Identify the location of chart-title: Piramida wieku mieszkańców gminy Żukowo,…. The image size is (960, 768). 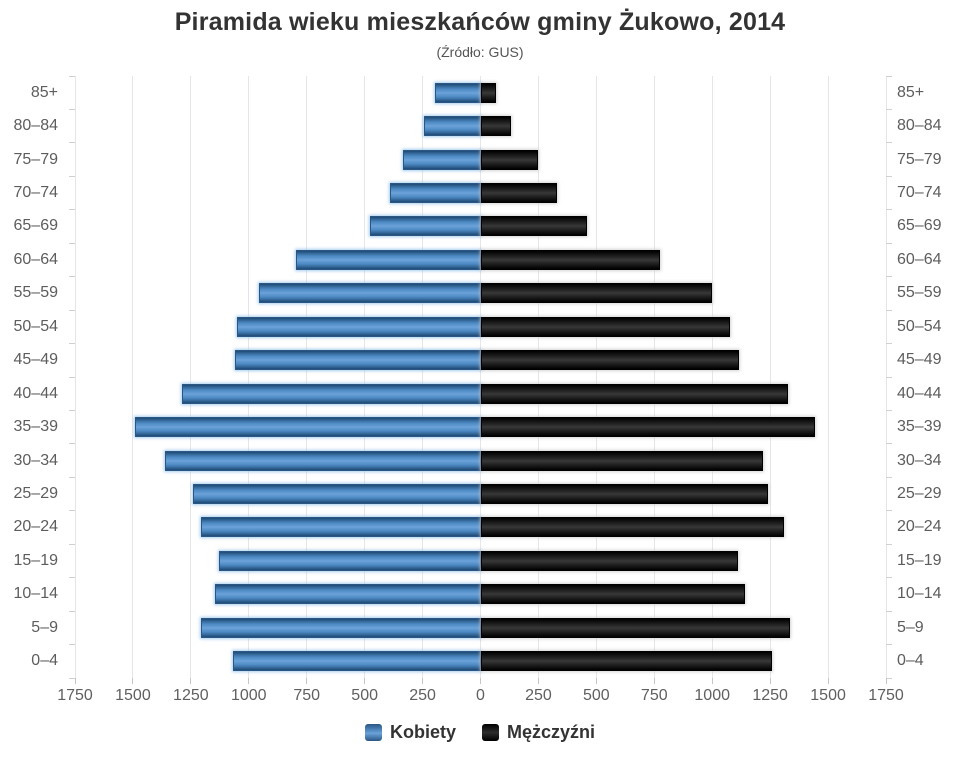
(480, 22).